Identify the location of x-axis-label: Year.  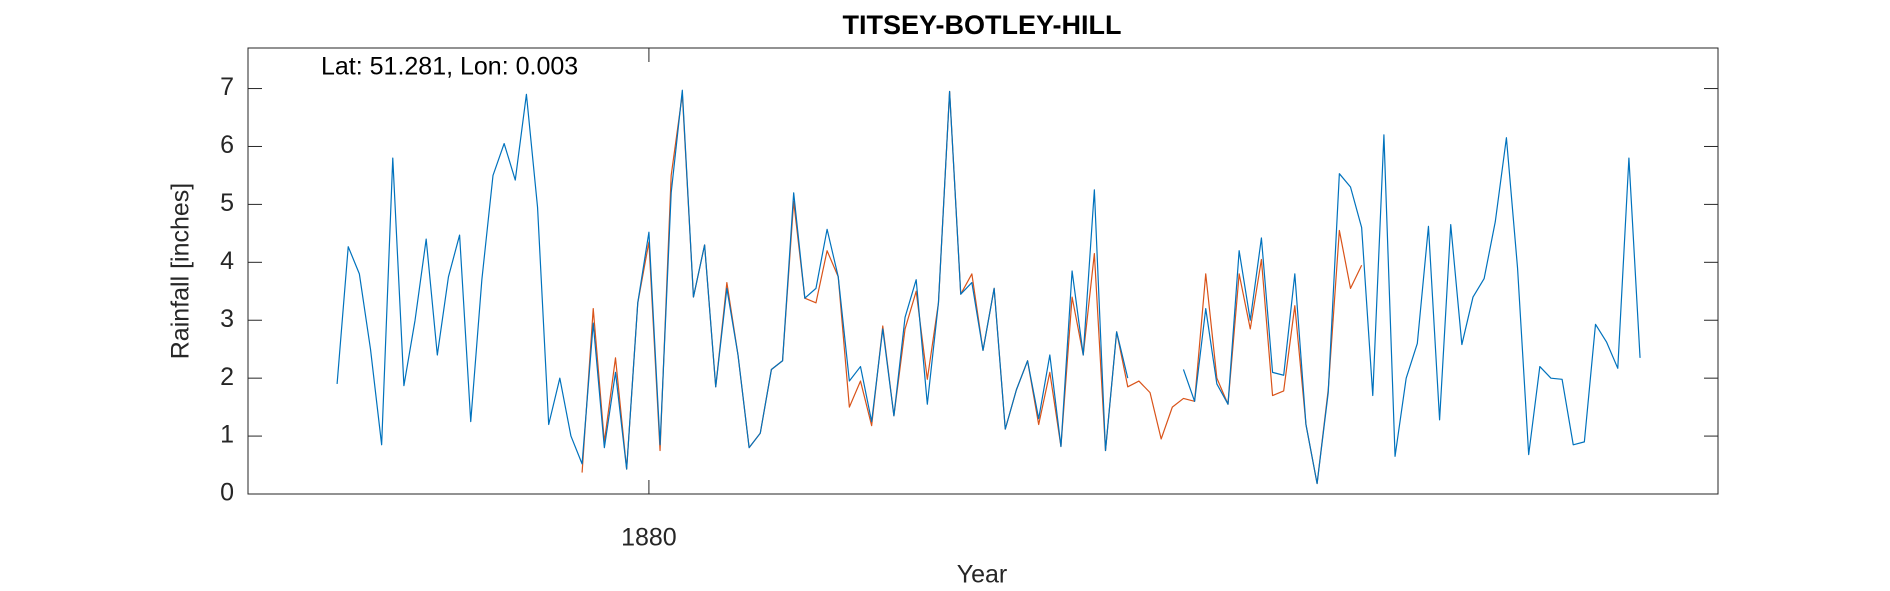
(982, 575).